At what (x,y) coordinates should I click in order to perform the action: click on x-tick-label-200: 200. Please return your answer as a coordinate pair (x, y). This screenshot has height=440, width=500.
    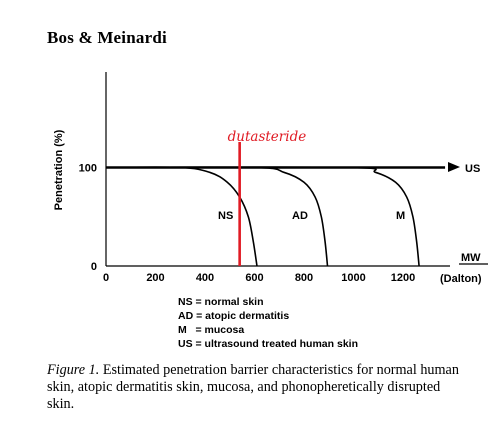
    Looking at the image, I should click on (155, 278).